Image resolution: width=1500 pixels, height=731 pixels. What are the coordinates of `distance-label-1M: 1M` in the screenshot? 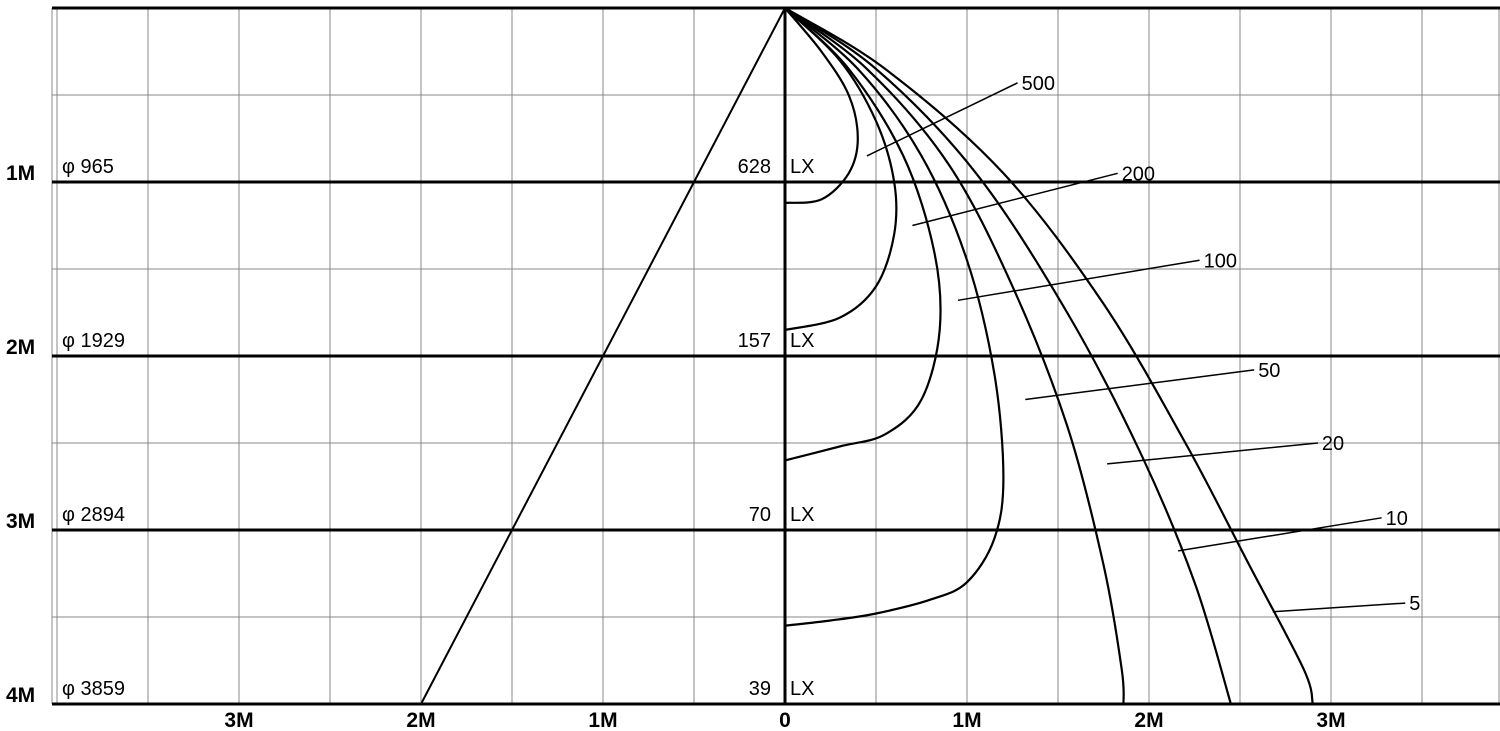 It's located at (20, 173).